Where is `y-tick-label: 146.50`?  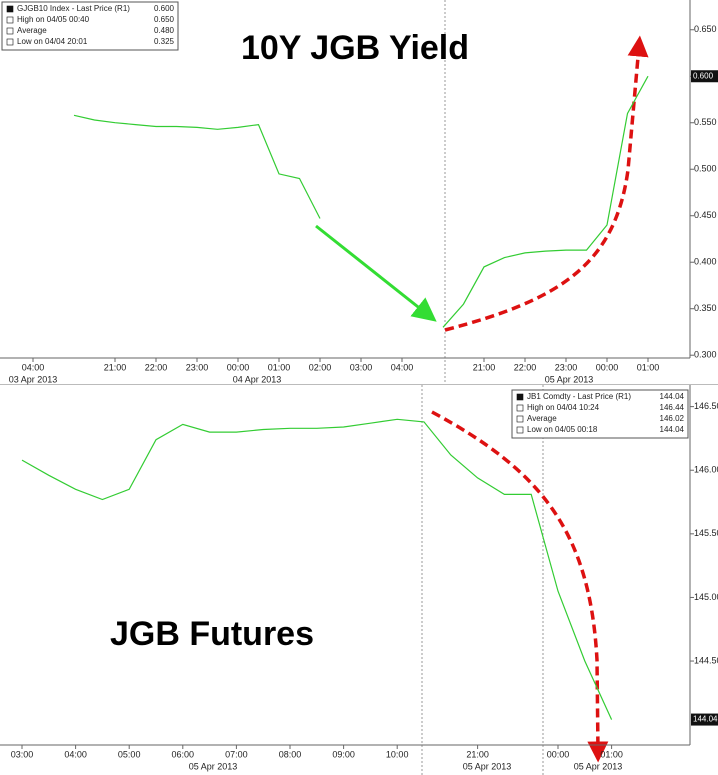
y-tick-label: 146.50 is located at coordinates (706, 406).